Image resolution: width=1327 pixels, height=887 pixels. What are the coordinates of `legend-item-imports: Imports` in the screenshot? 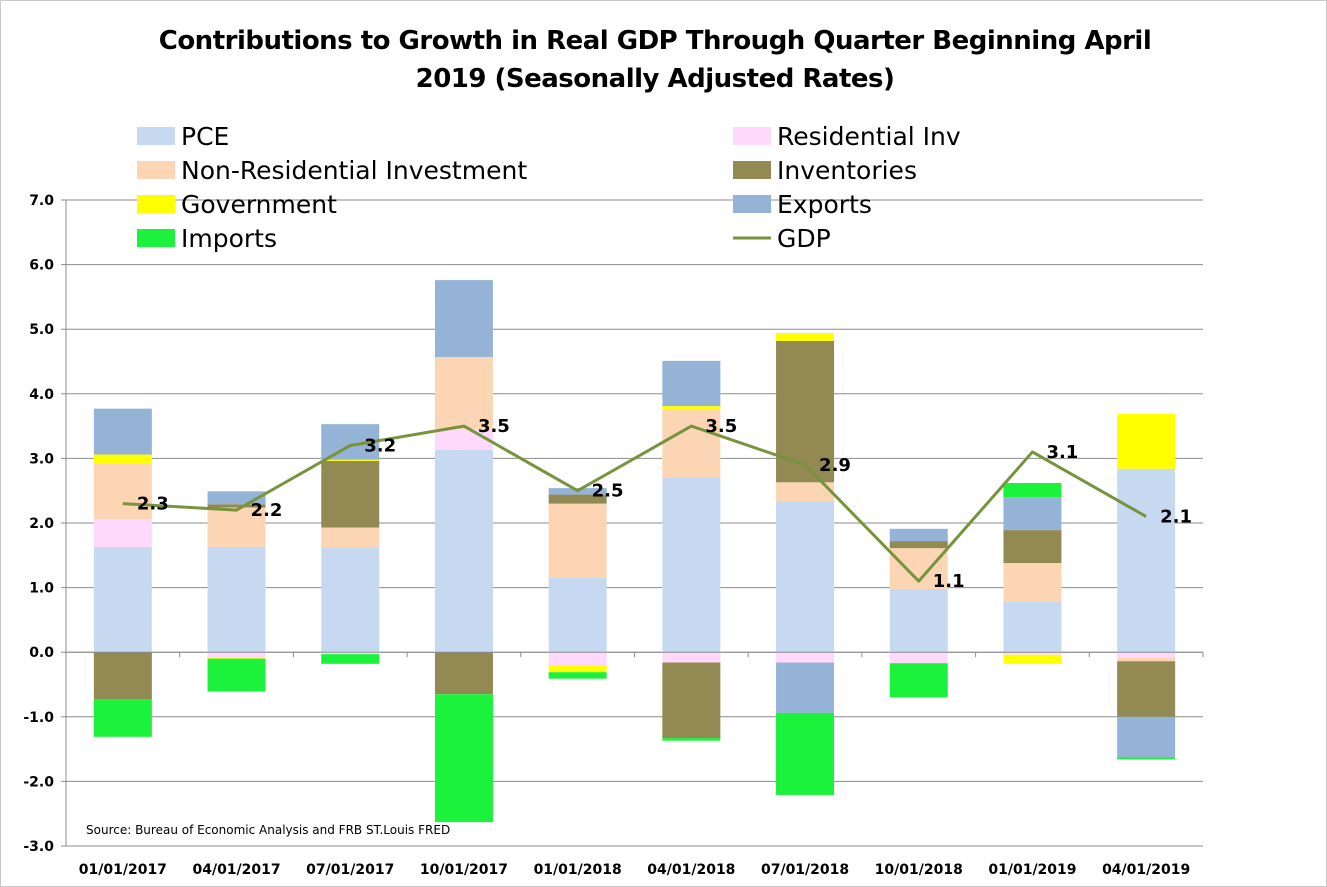 It's located at (207, 238).